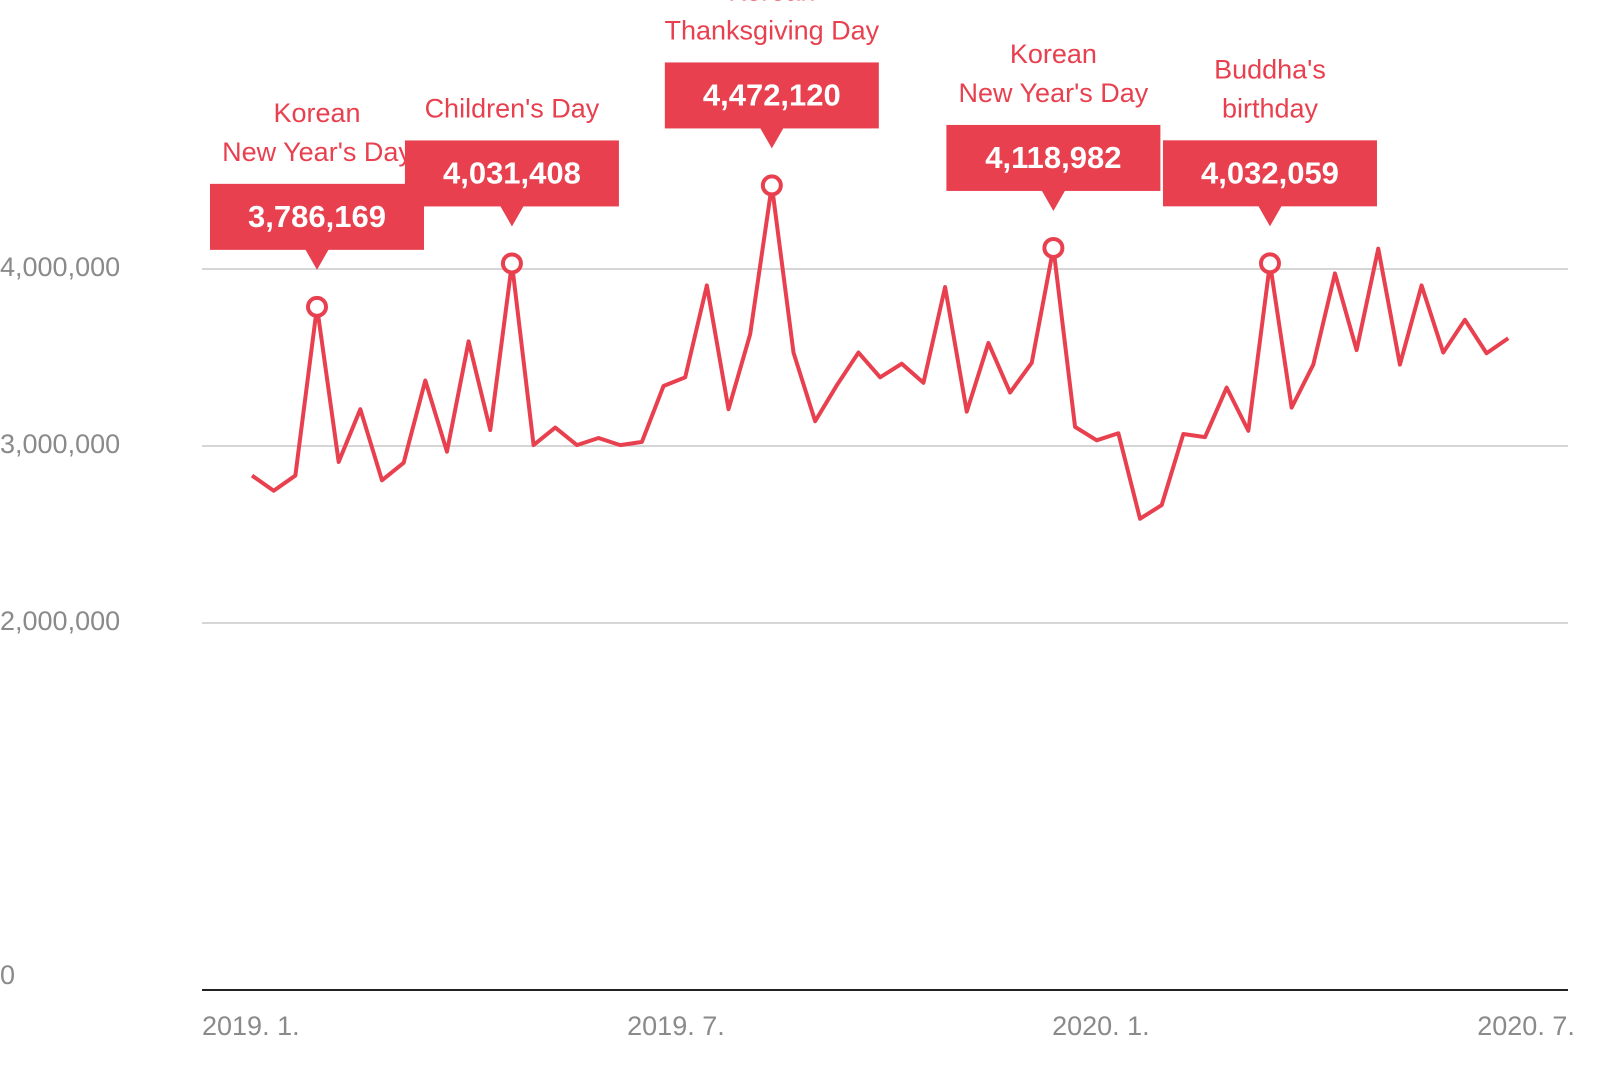 Image resolution: width=1600 pixels, height=1067 pixels. I want to click on value-label: 4,472,120, so click(772, 95).